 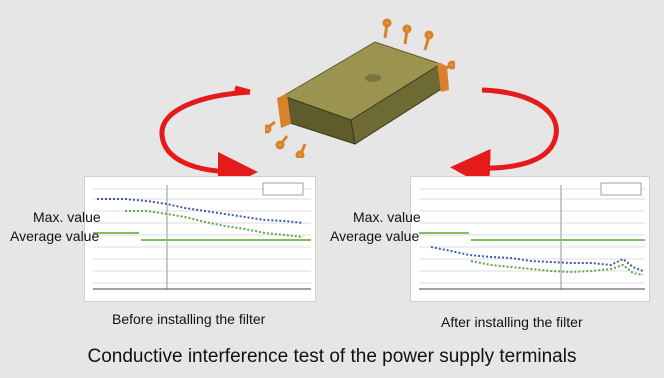 I want to click on chart-after-filter, so click(x=530, y=239).